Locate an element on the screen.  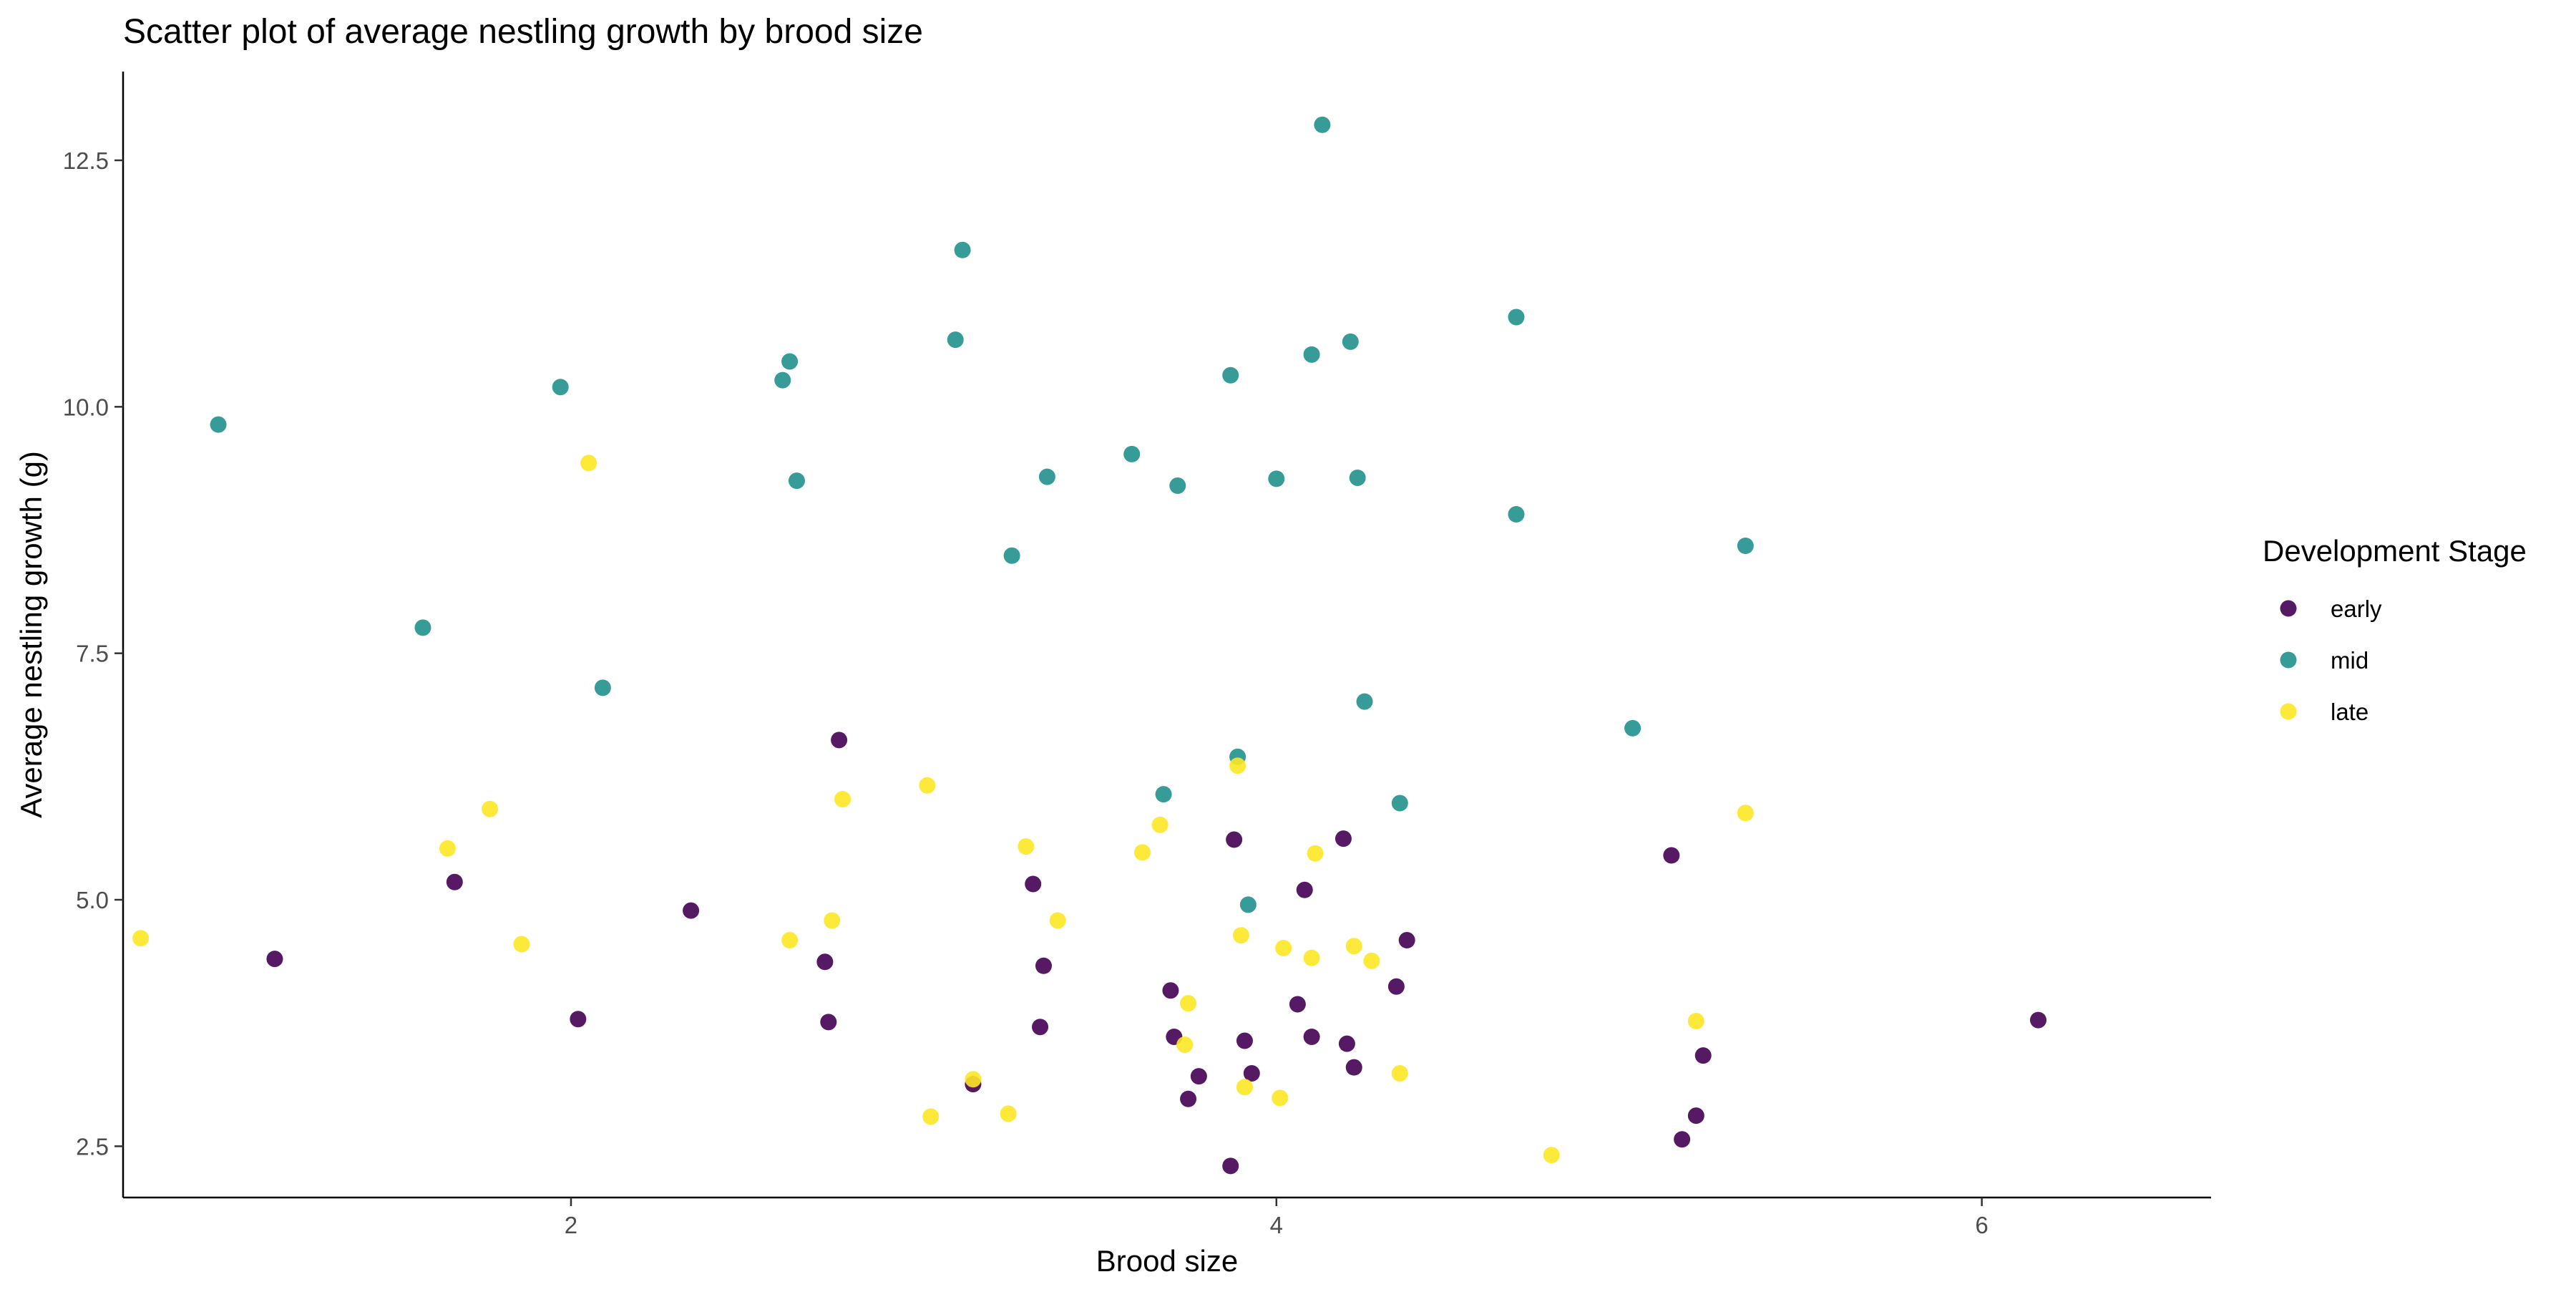
x-tick-label: 6 is located at coordinates (1981, 1225).